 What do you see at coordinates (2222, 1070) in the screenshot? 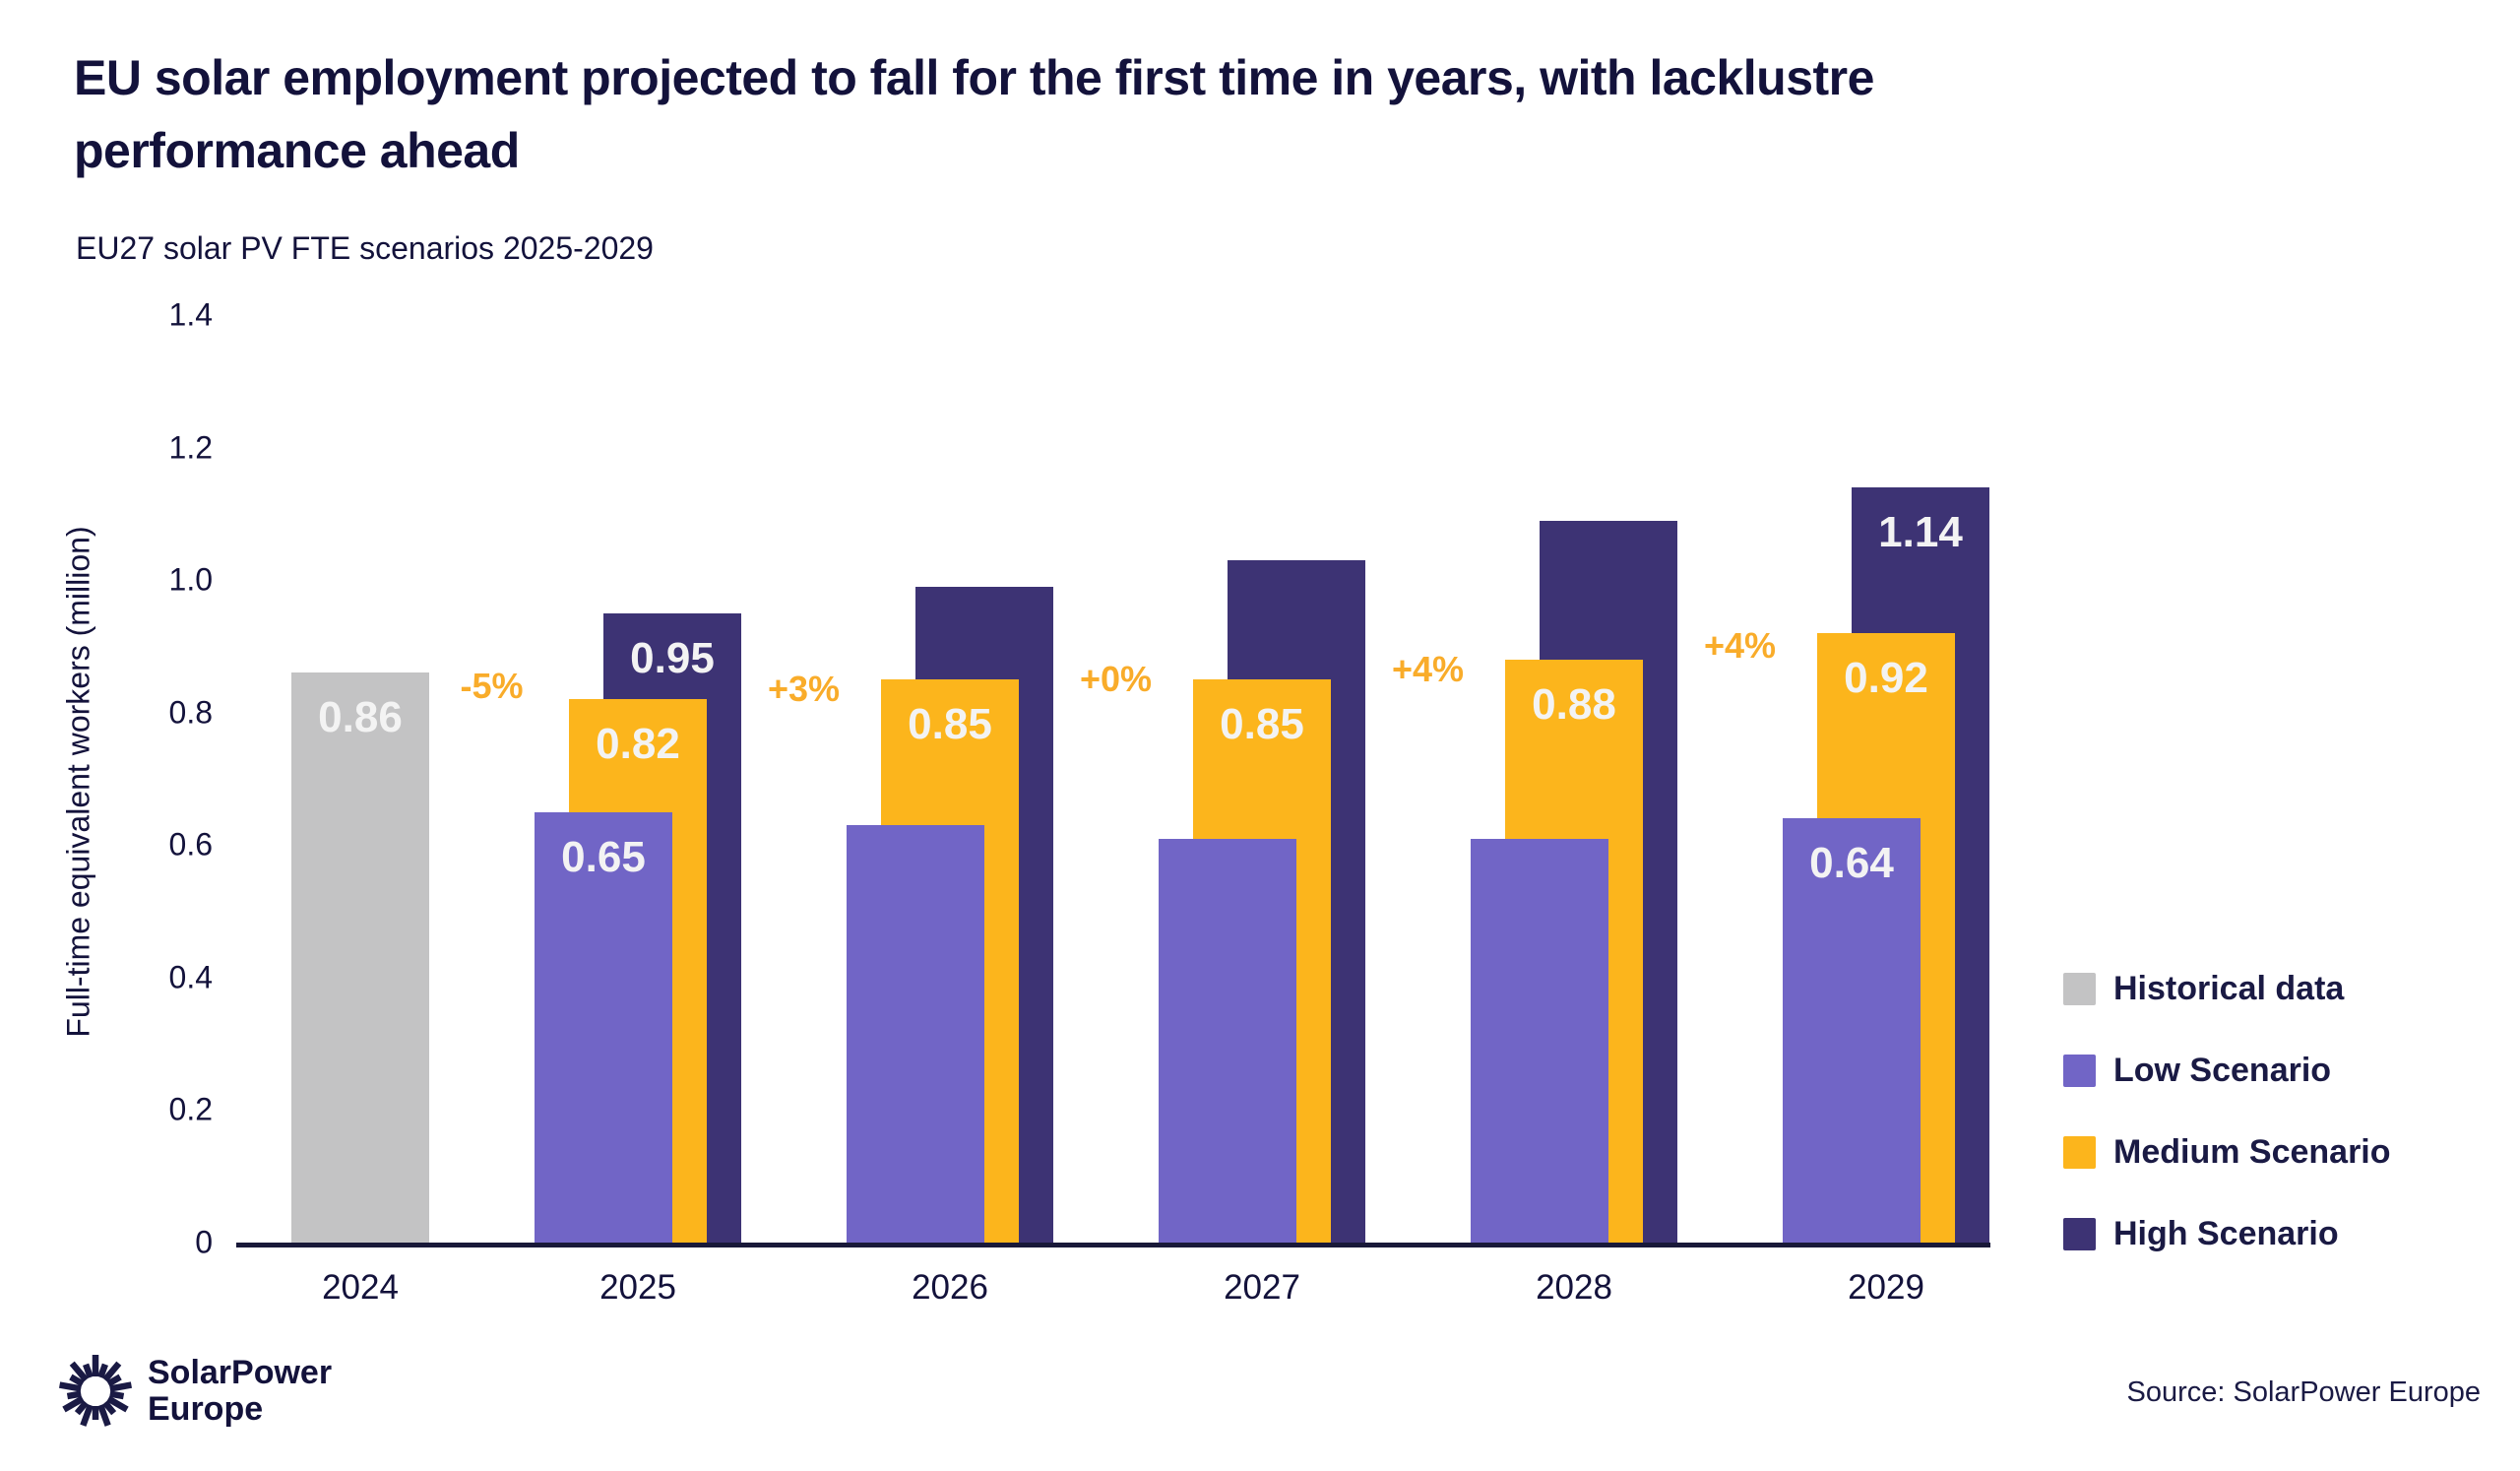
I see `legend-label: Low Scenario` at bounding box center [2222, 1070].